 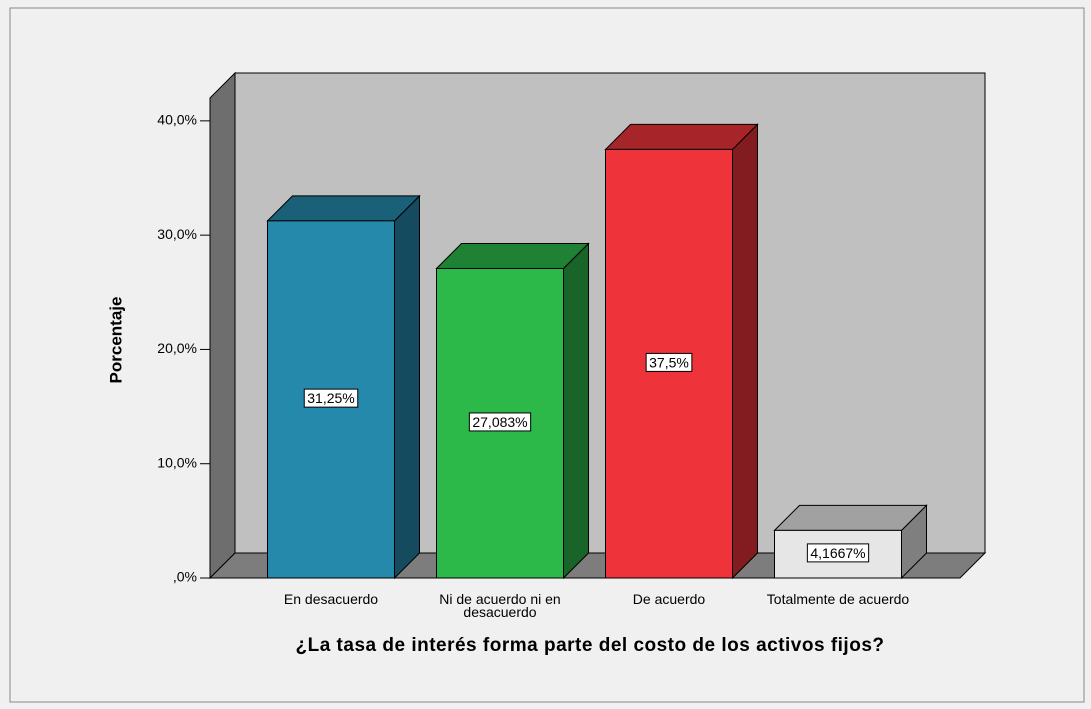 I want to click on x-tick-label: Totalmente de acuerdo, so click(x=838, y=599).